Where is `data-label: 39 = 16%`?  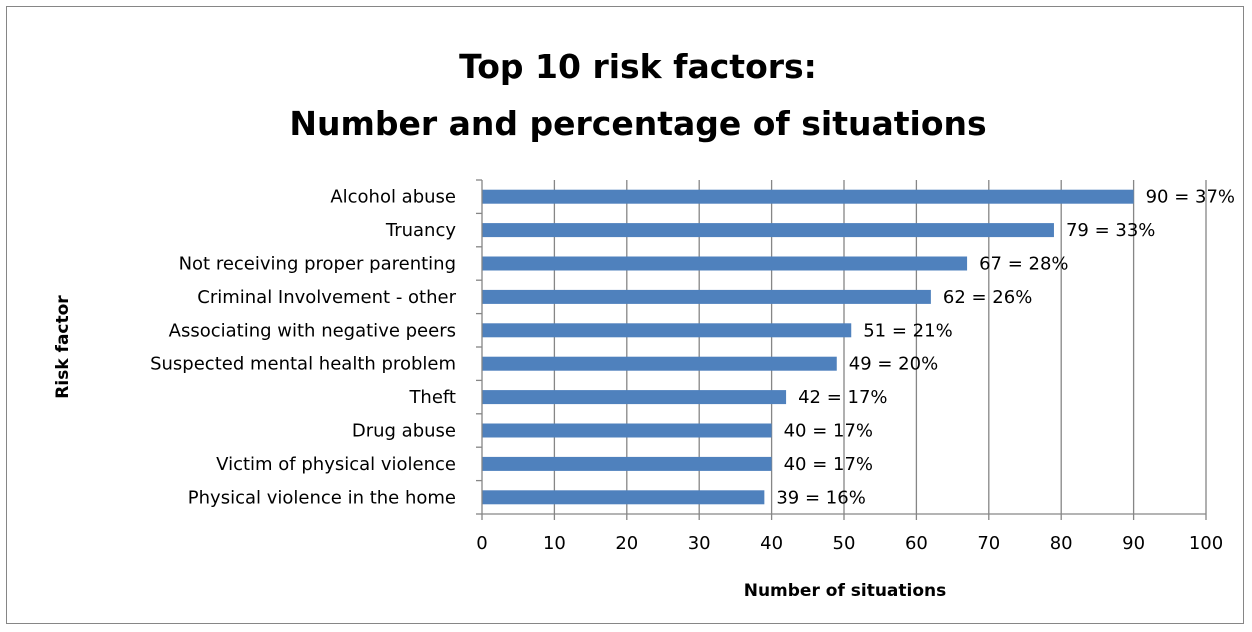 data-label: 39 = 16% is located at coordinates (820, 497).